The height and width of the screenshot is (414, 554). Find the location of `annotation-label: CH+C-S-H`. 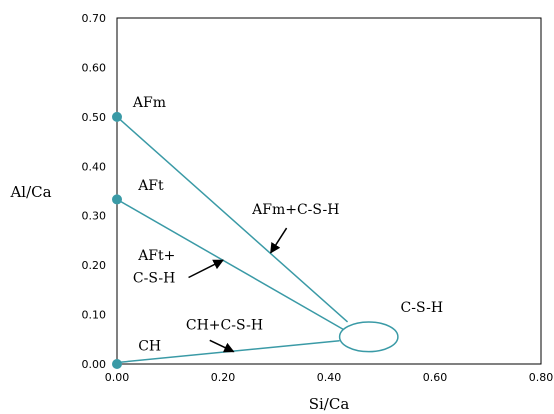

annotation-label: CH+C-S-H is located at coordinates (224, 325).